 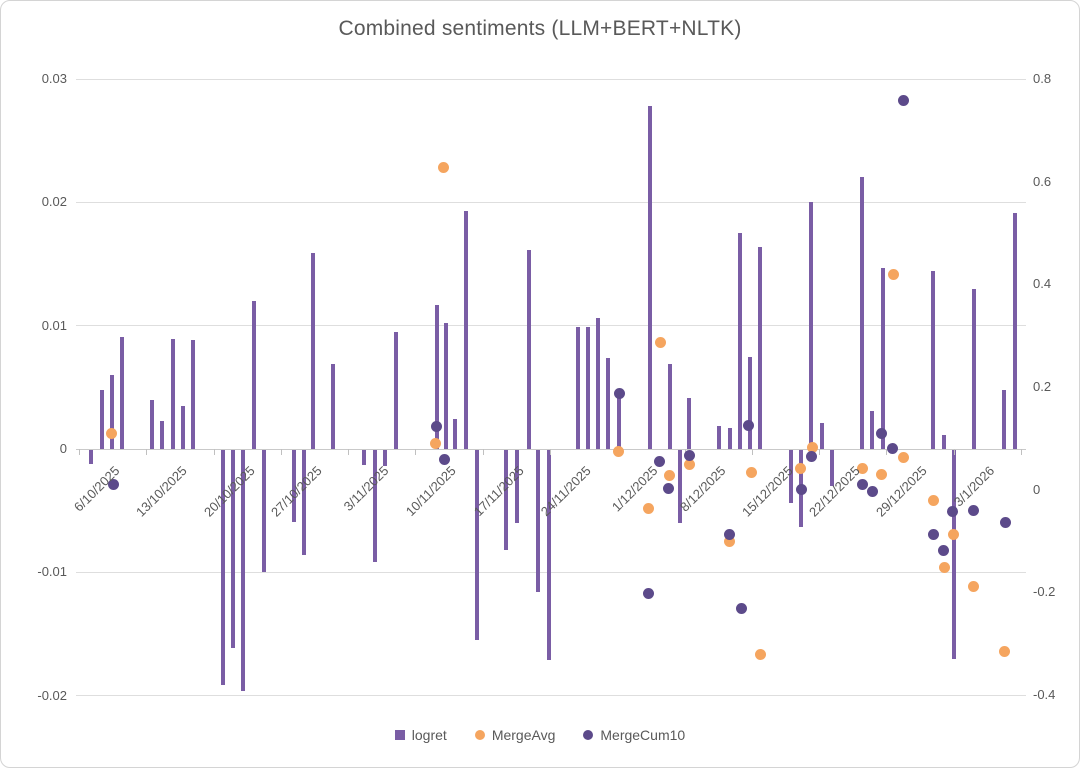 What do you see at coordinates (63, 448) in the screenshot?
I see `left-axis-tick-label: 0` at bounding box center [63, 448].